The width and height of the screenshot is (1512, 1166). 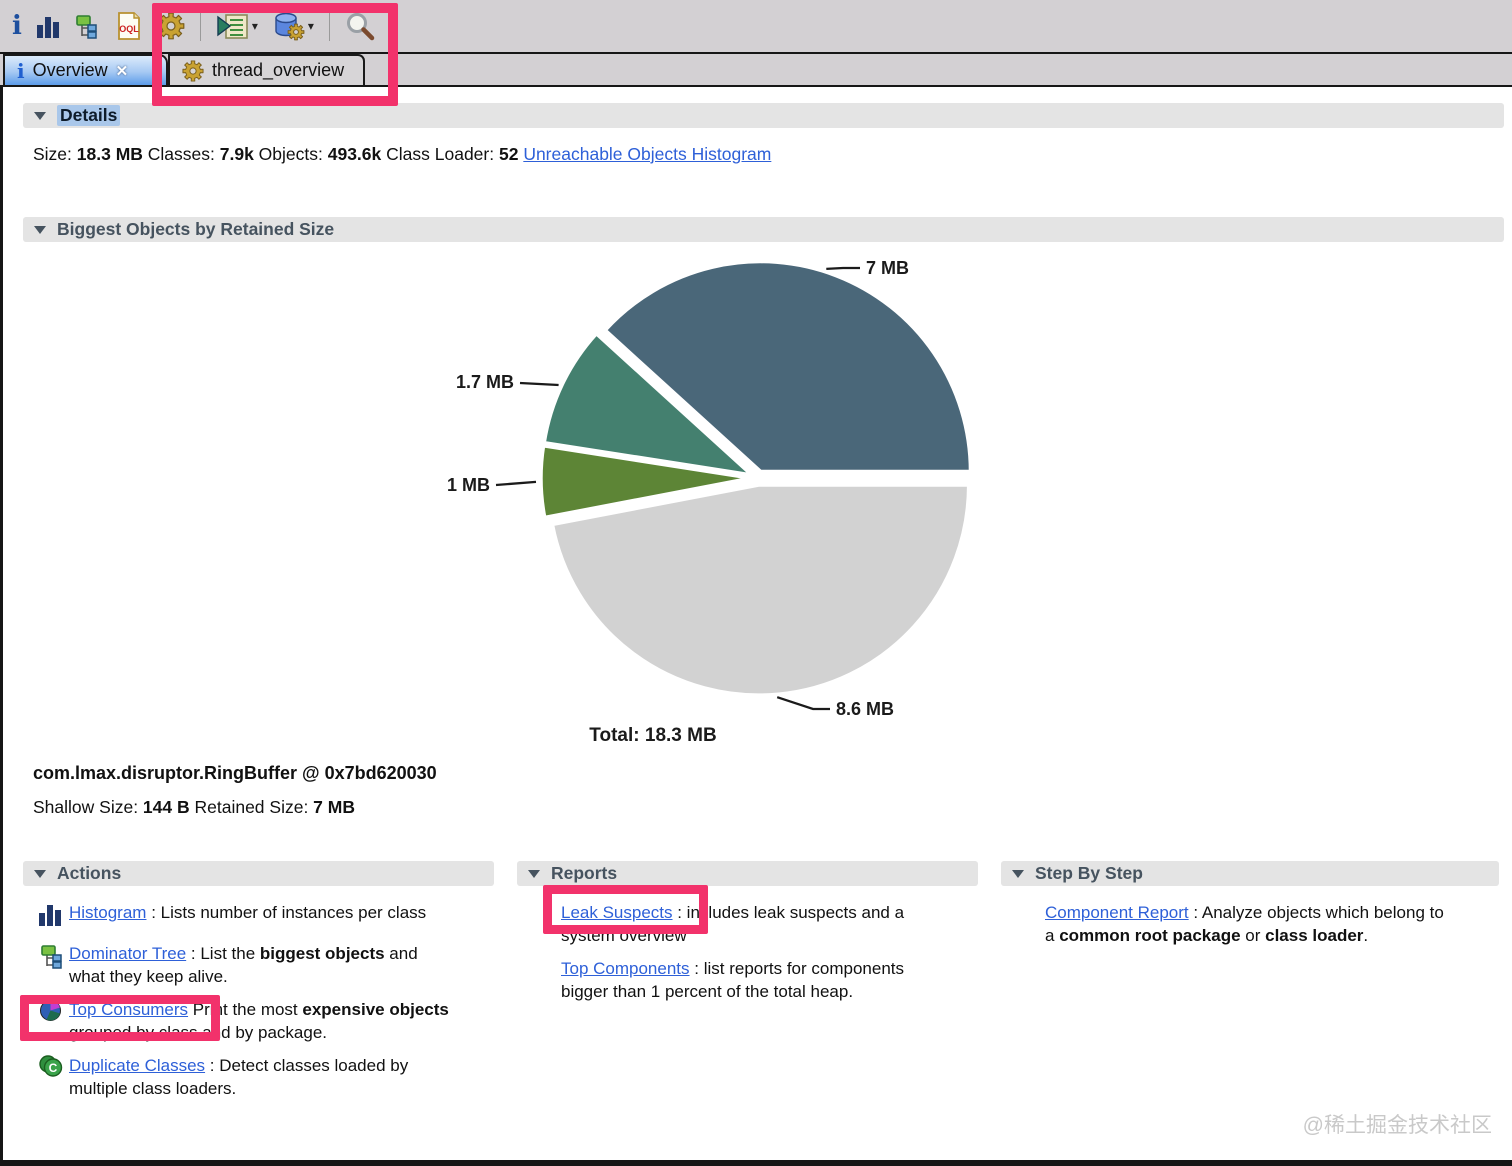 I want to click on close-icon: ✕, so click(x=122, y=71).